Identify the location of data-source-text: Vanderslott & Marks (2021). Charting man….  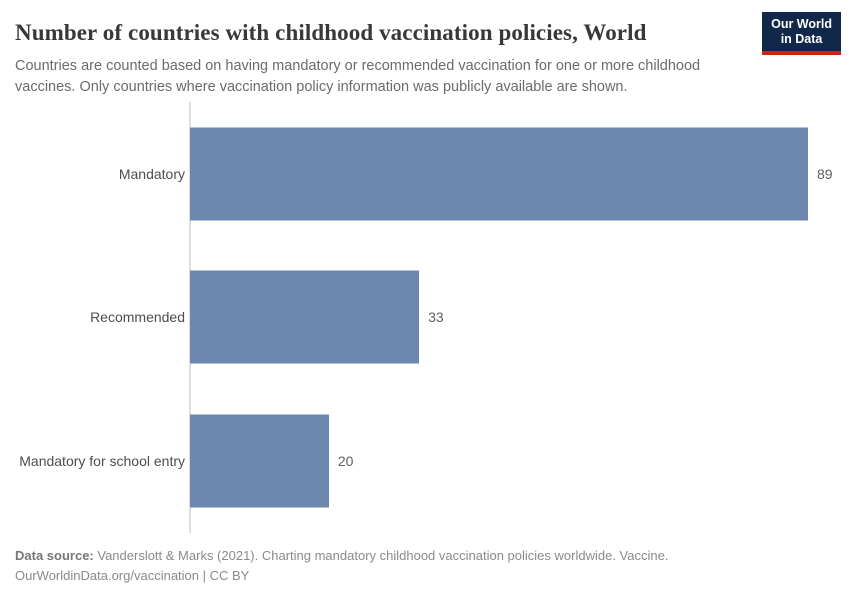
(381, 555).